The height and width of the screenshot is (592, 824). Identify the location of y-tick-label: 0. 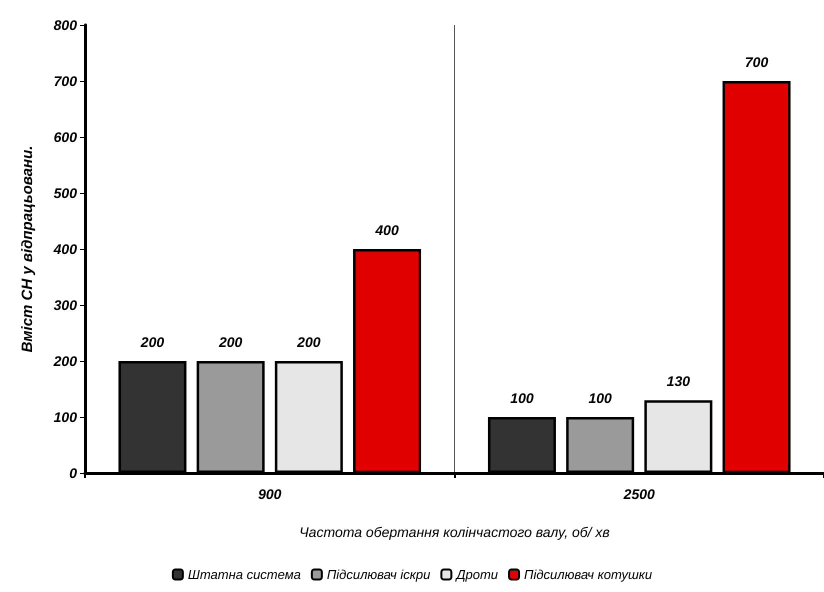
(73, 473).